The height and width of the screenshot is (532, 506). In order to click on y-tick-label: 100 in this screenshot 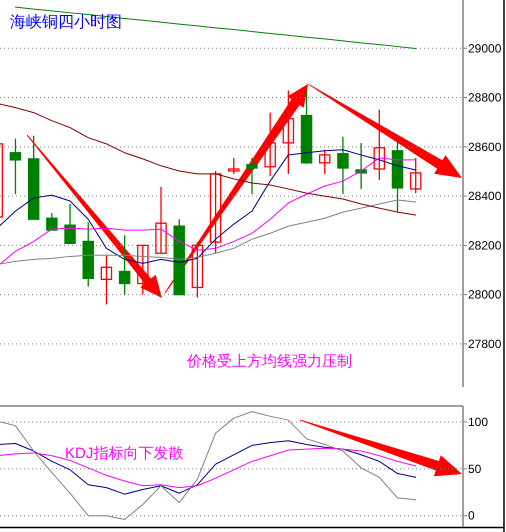, I will do `click(478, 421)`.